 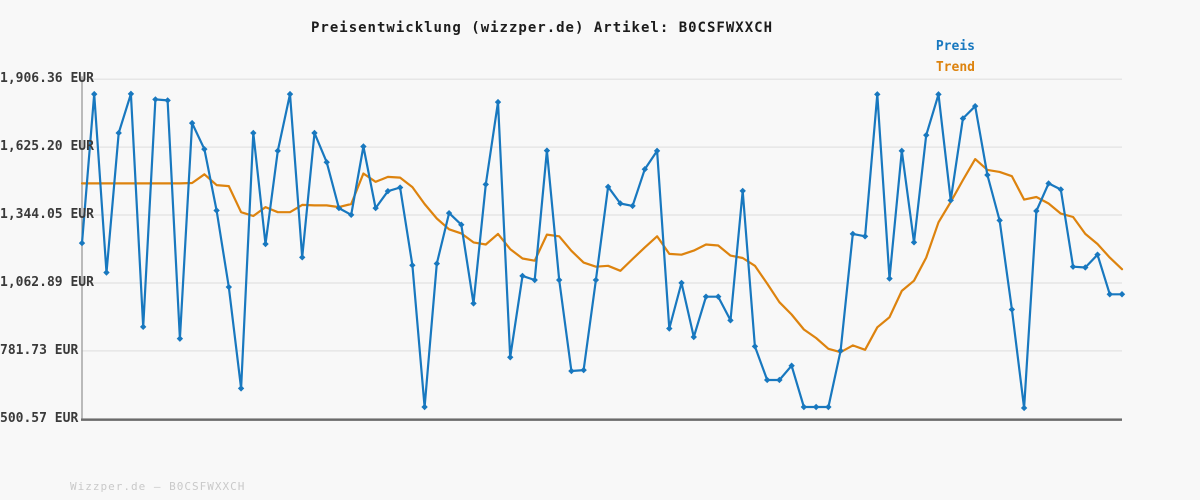 What do you see at coordinates (158, 486) in the screenshot?
I see `watermark-footer: Wizzper.de – B0CSFWXXCH` at bounding box center [158, 486].